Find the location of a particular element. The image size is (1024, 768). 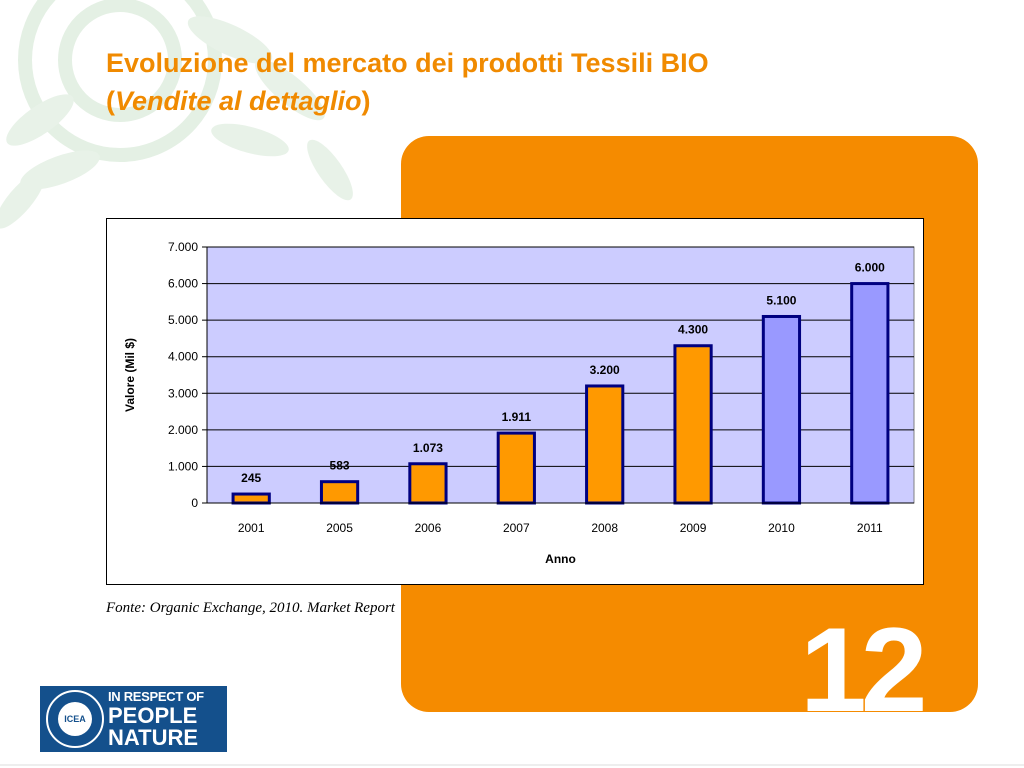

y-tick-label: 1.000 is located at coordinates (183, 466).